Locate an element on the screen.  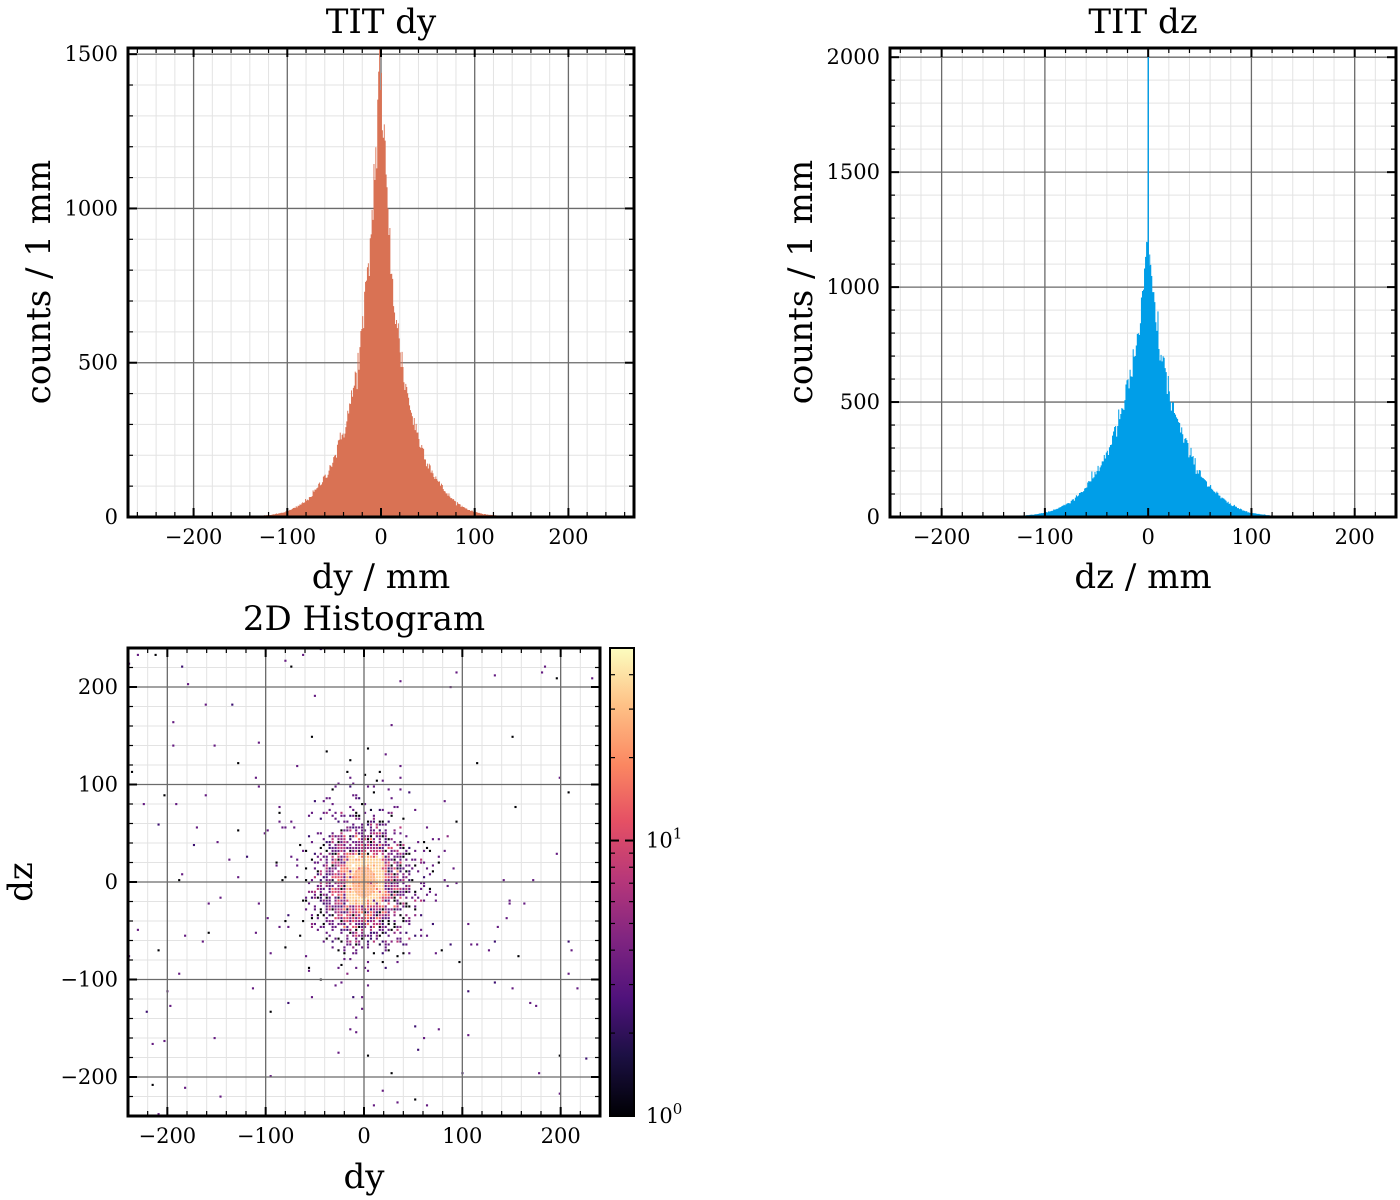
dz-x-axis-label: dz / mm is located at coordinates (1142, 577).